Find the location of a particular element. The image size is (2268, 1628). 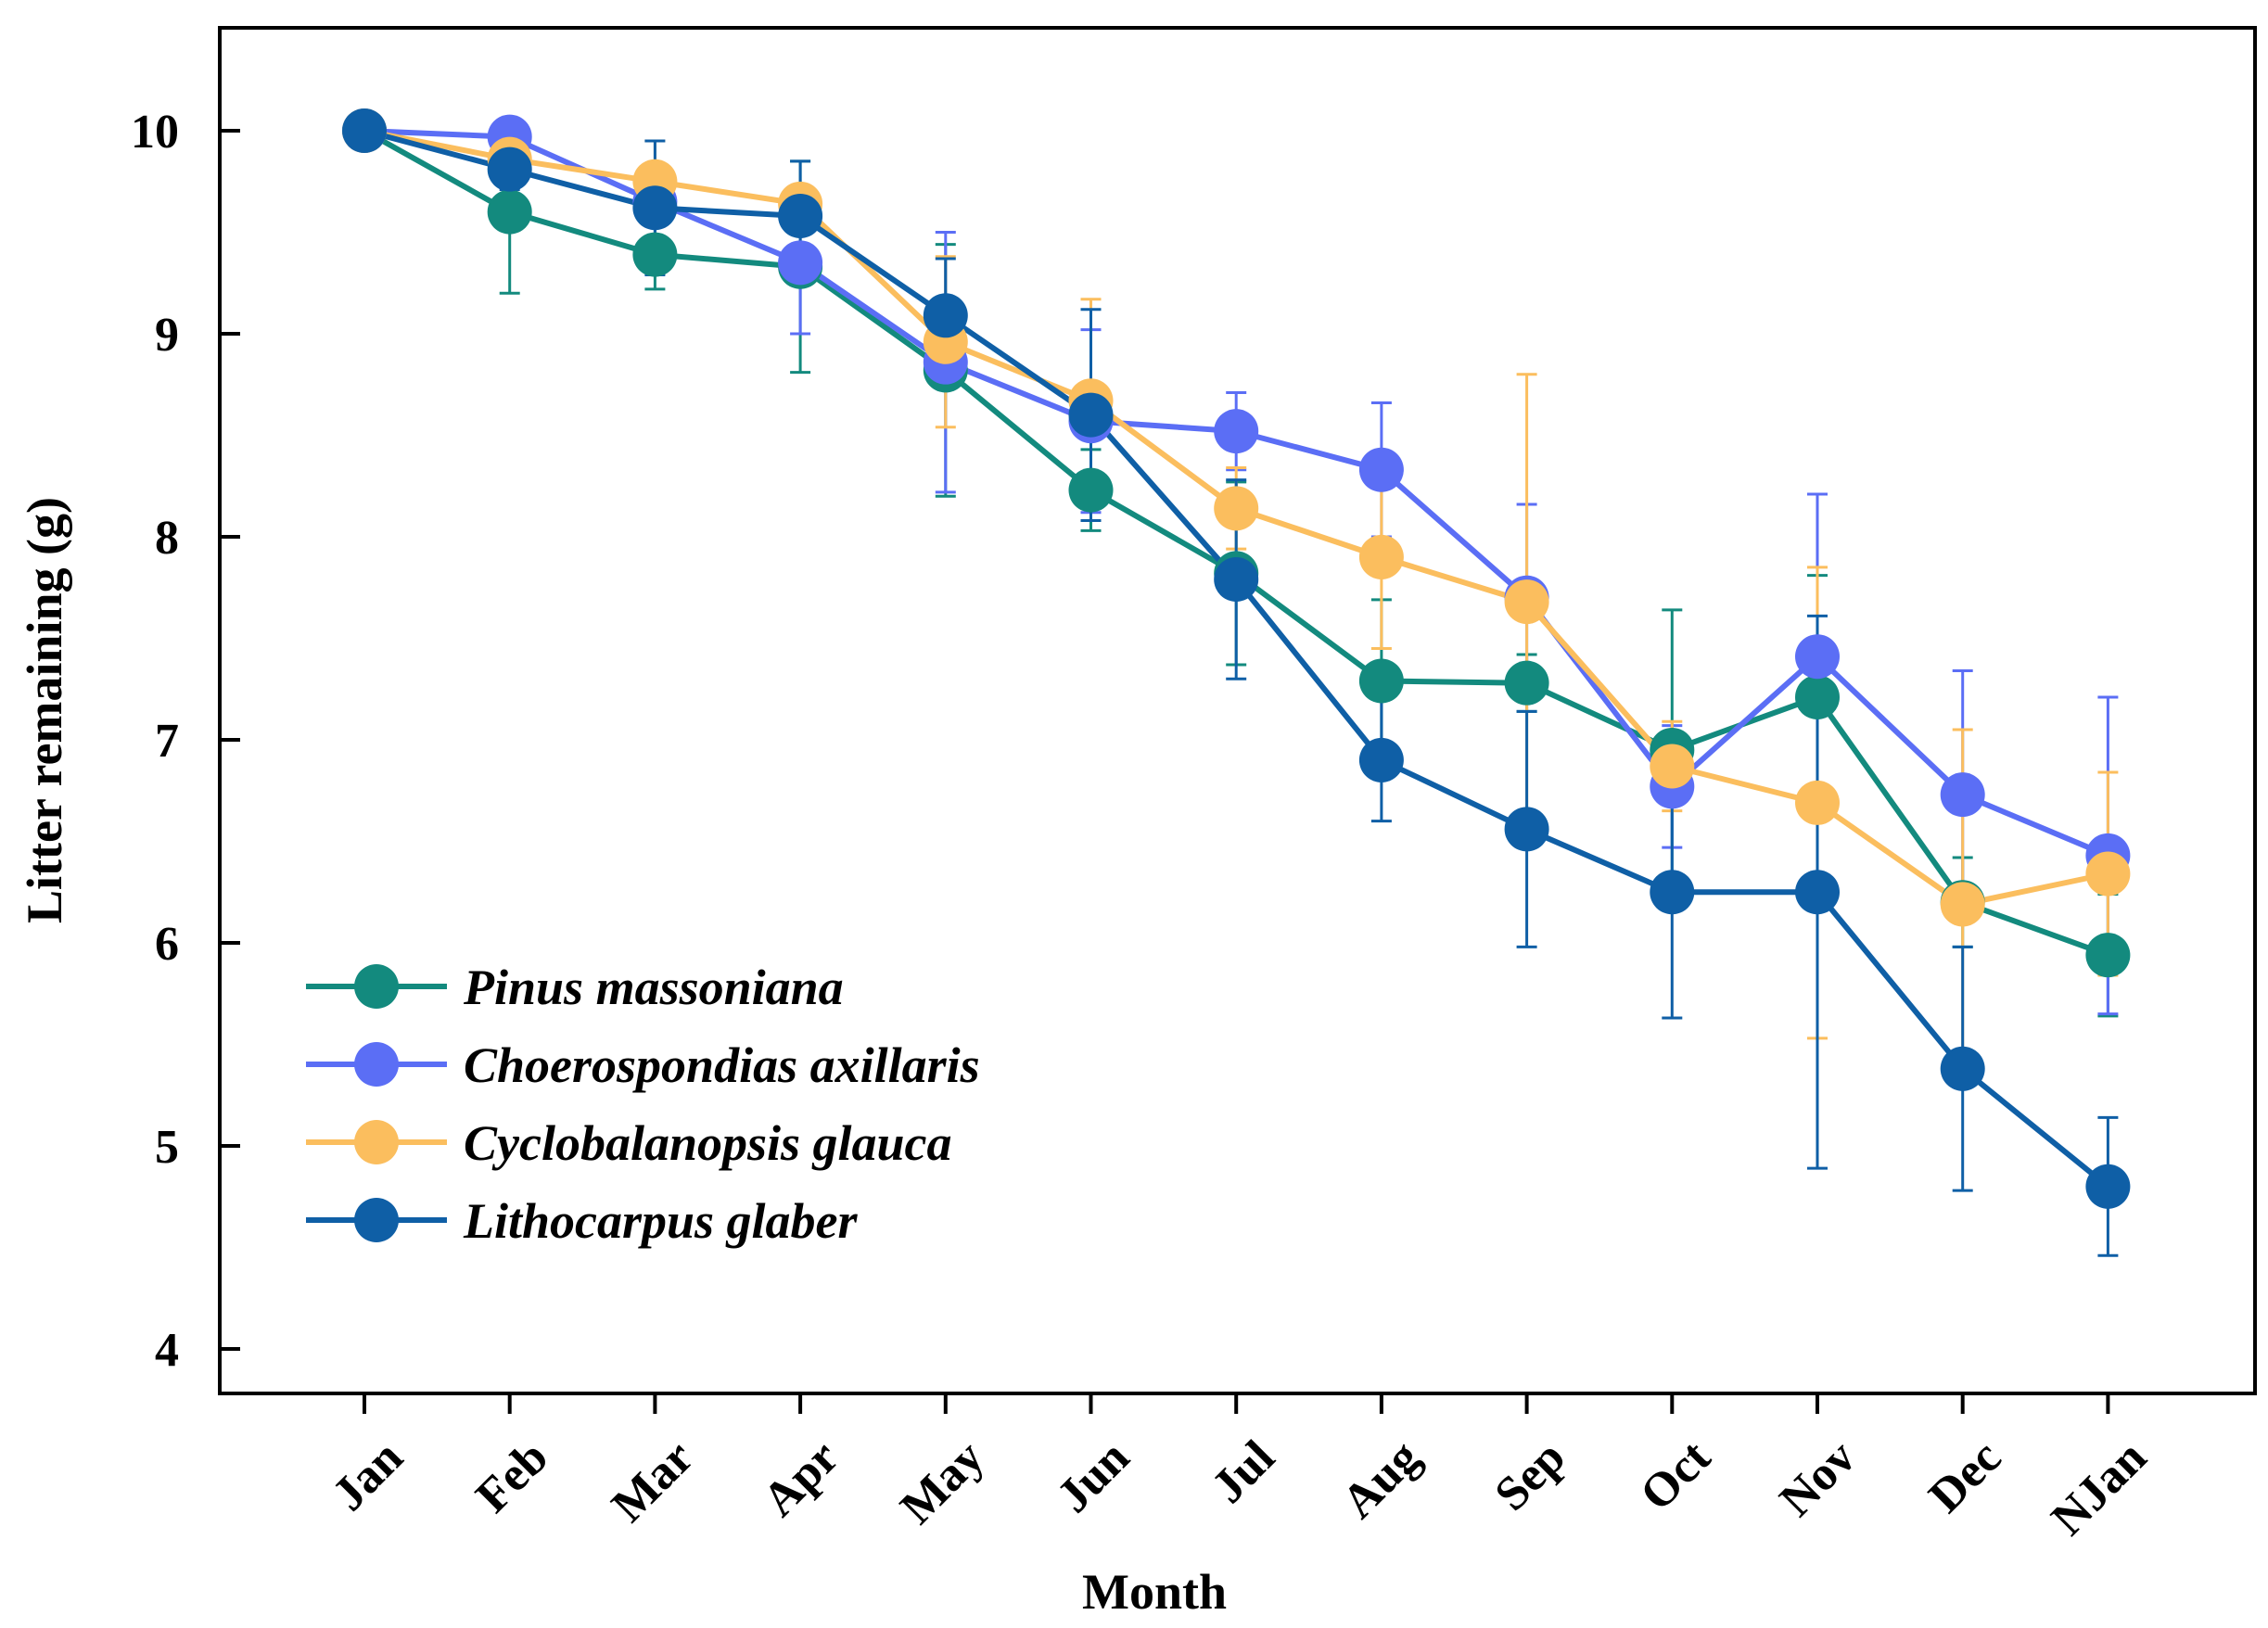

x-tick-label: Feb is located at coordinates (512, 1477).